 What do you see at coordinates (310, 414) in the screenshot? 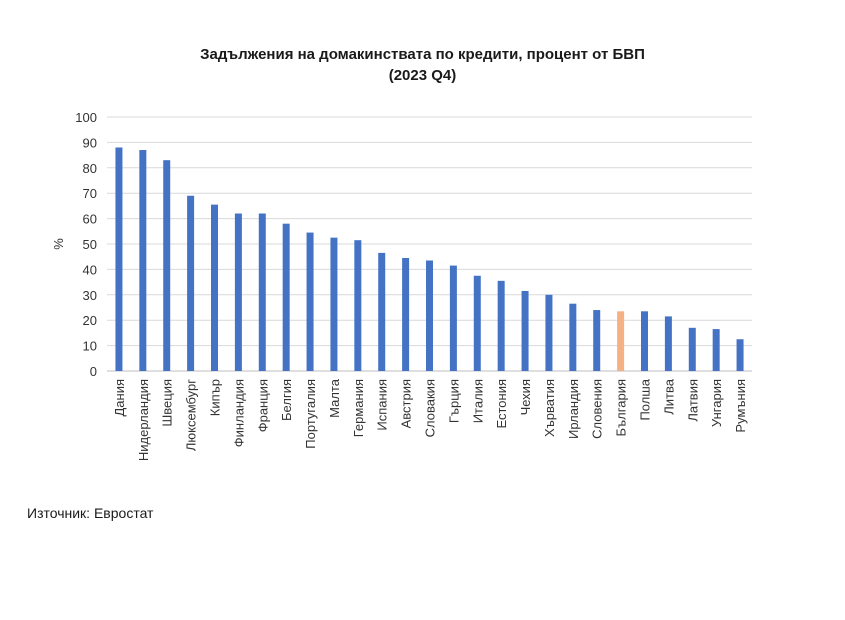
I see `x-tick-label: Португалия` at bounding box center [310, 414].